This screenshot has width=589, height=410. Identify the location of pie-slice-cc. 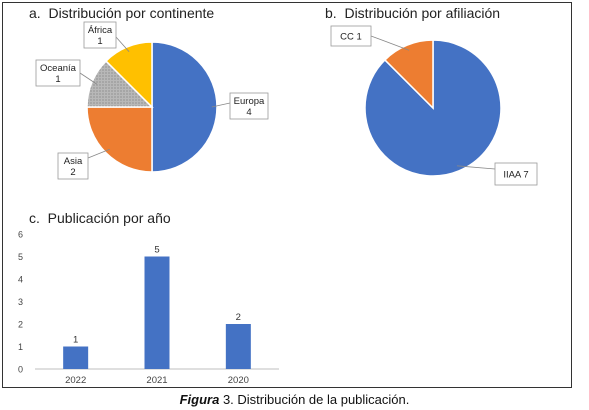
(408, 74).